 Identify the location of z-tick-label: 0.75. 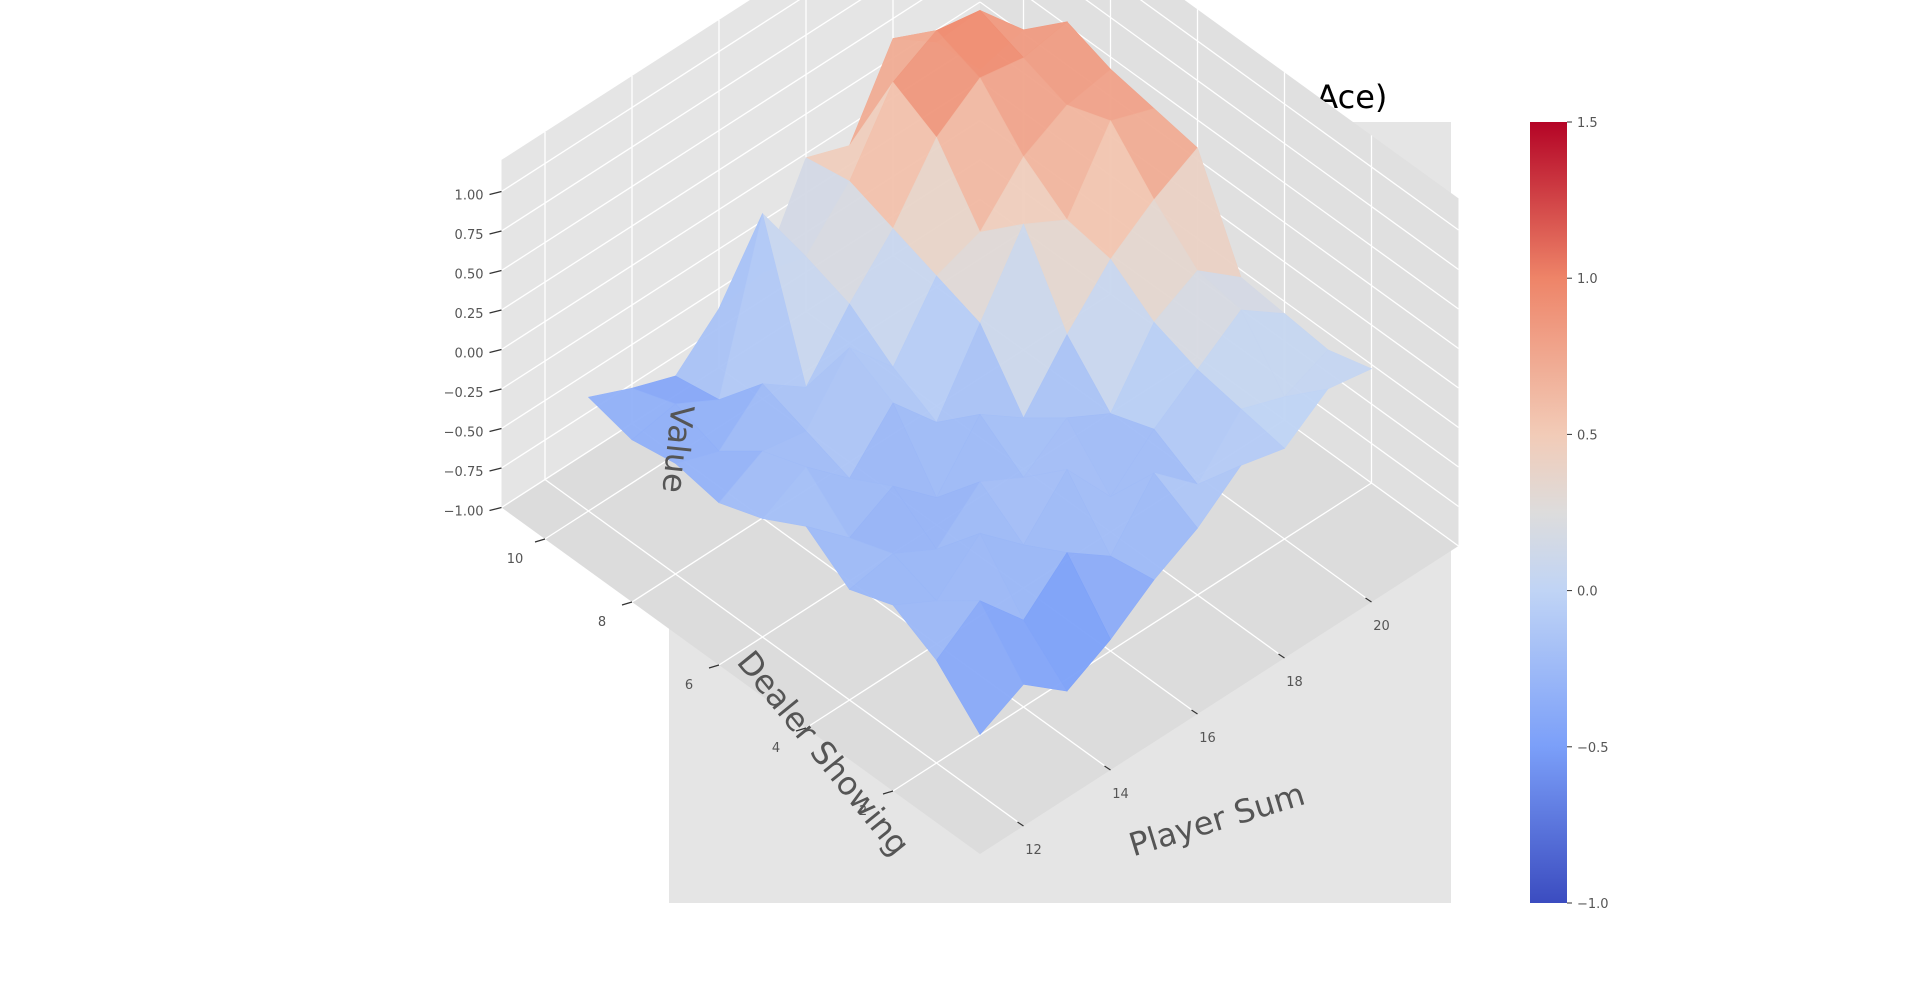
(469, 235).